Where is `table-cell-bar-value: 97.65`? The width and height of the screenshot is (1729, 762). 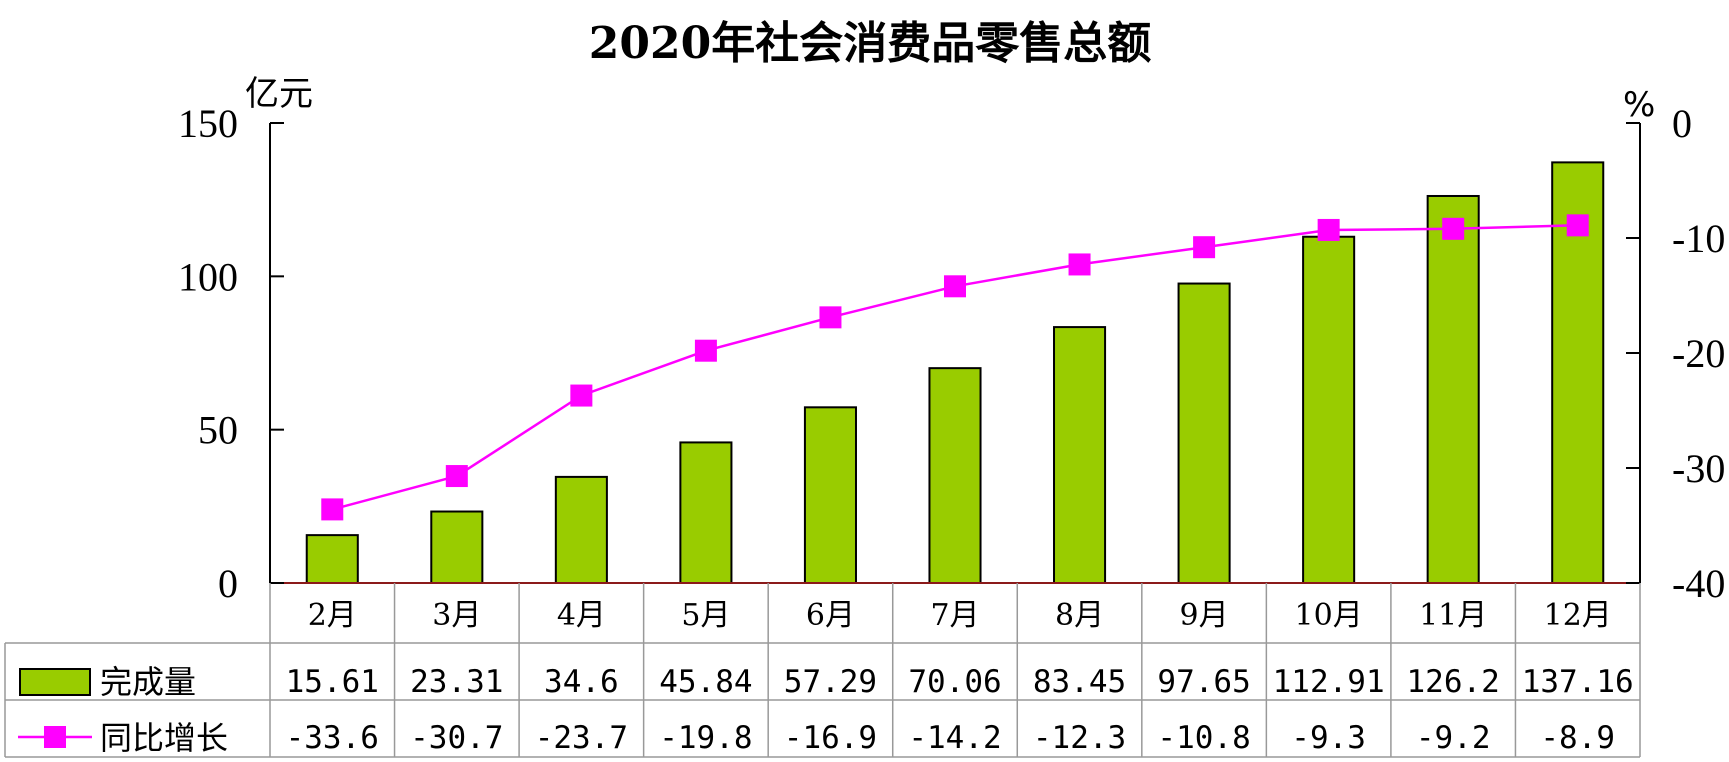 table-cell-bar-value: 97.65 is located at coordinates (1203, 682).